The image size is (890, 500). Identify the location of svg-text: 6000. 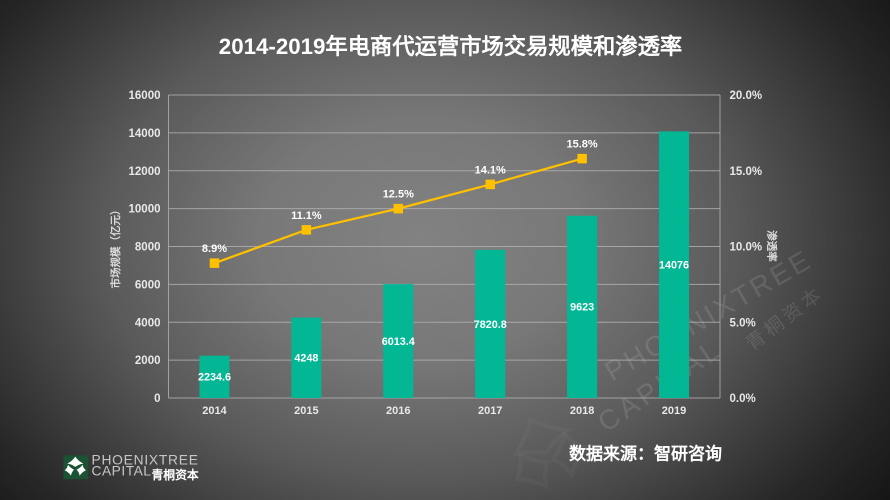
(148, 285).